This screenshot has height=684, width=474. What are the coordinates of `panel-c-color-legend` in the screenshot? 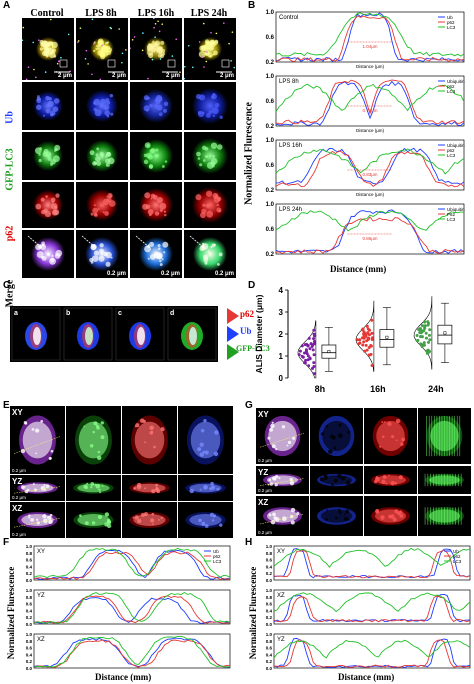 It's located at (233, 334).